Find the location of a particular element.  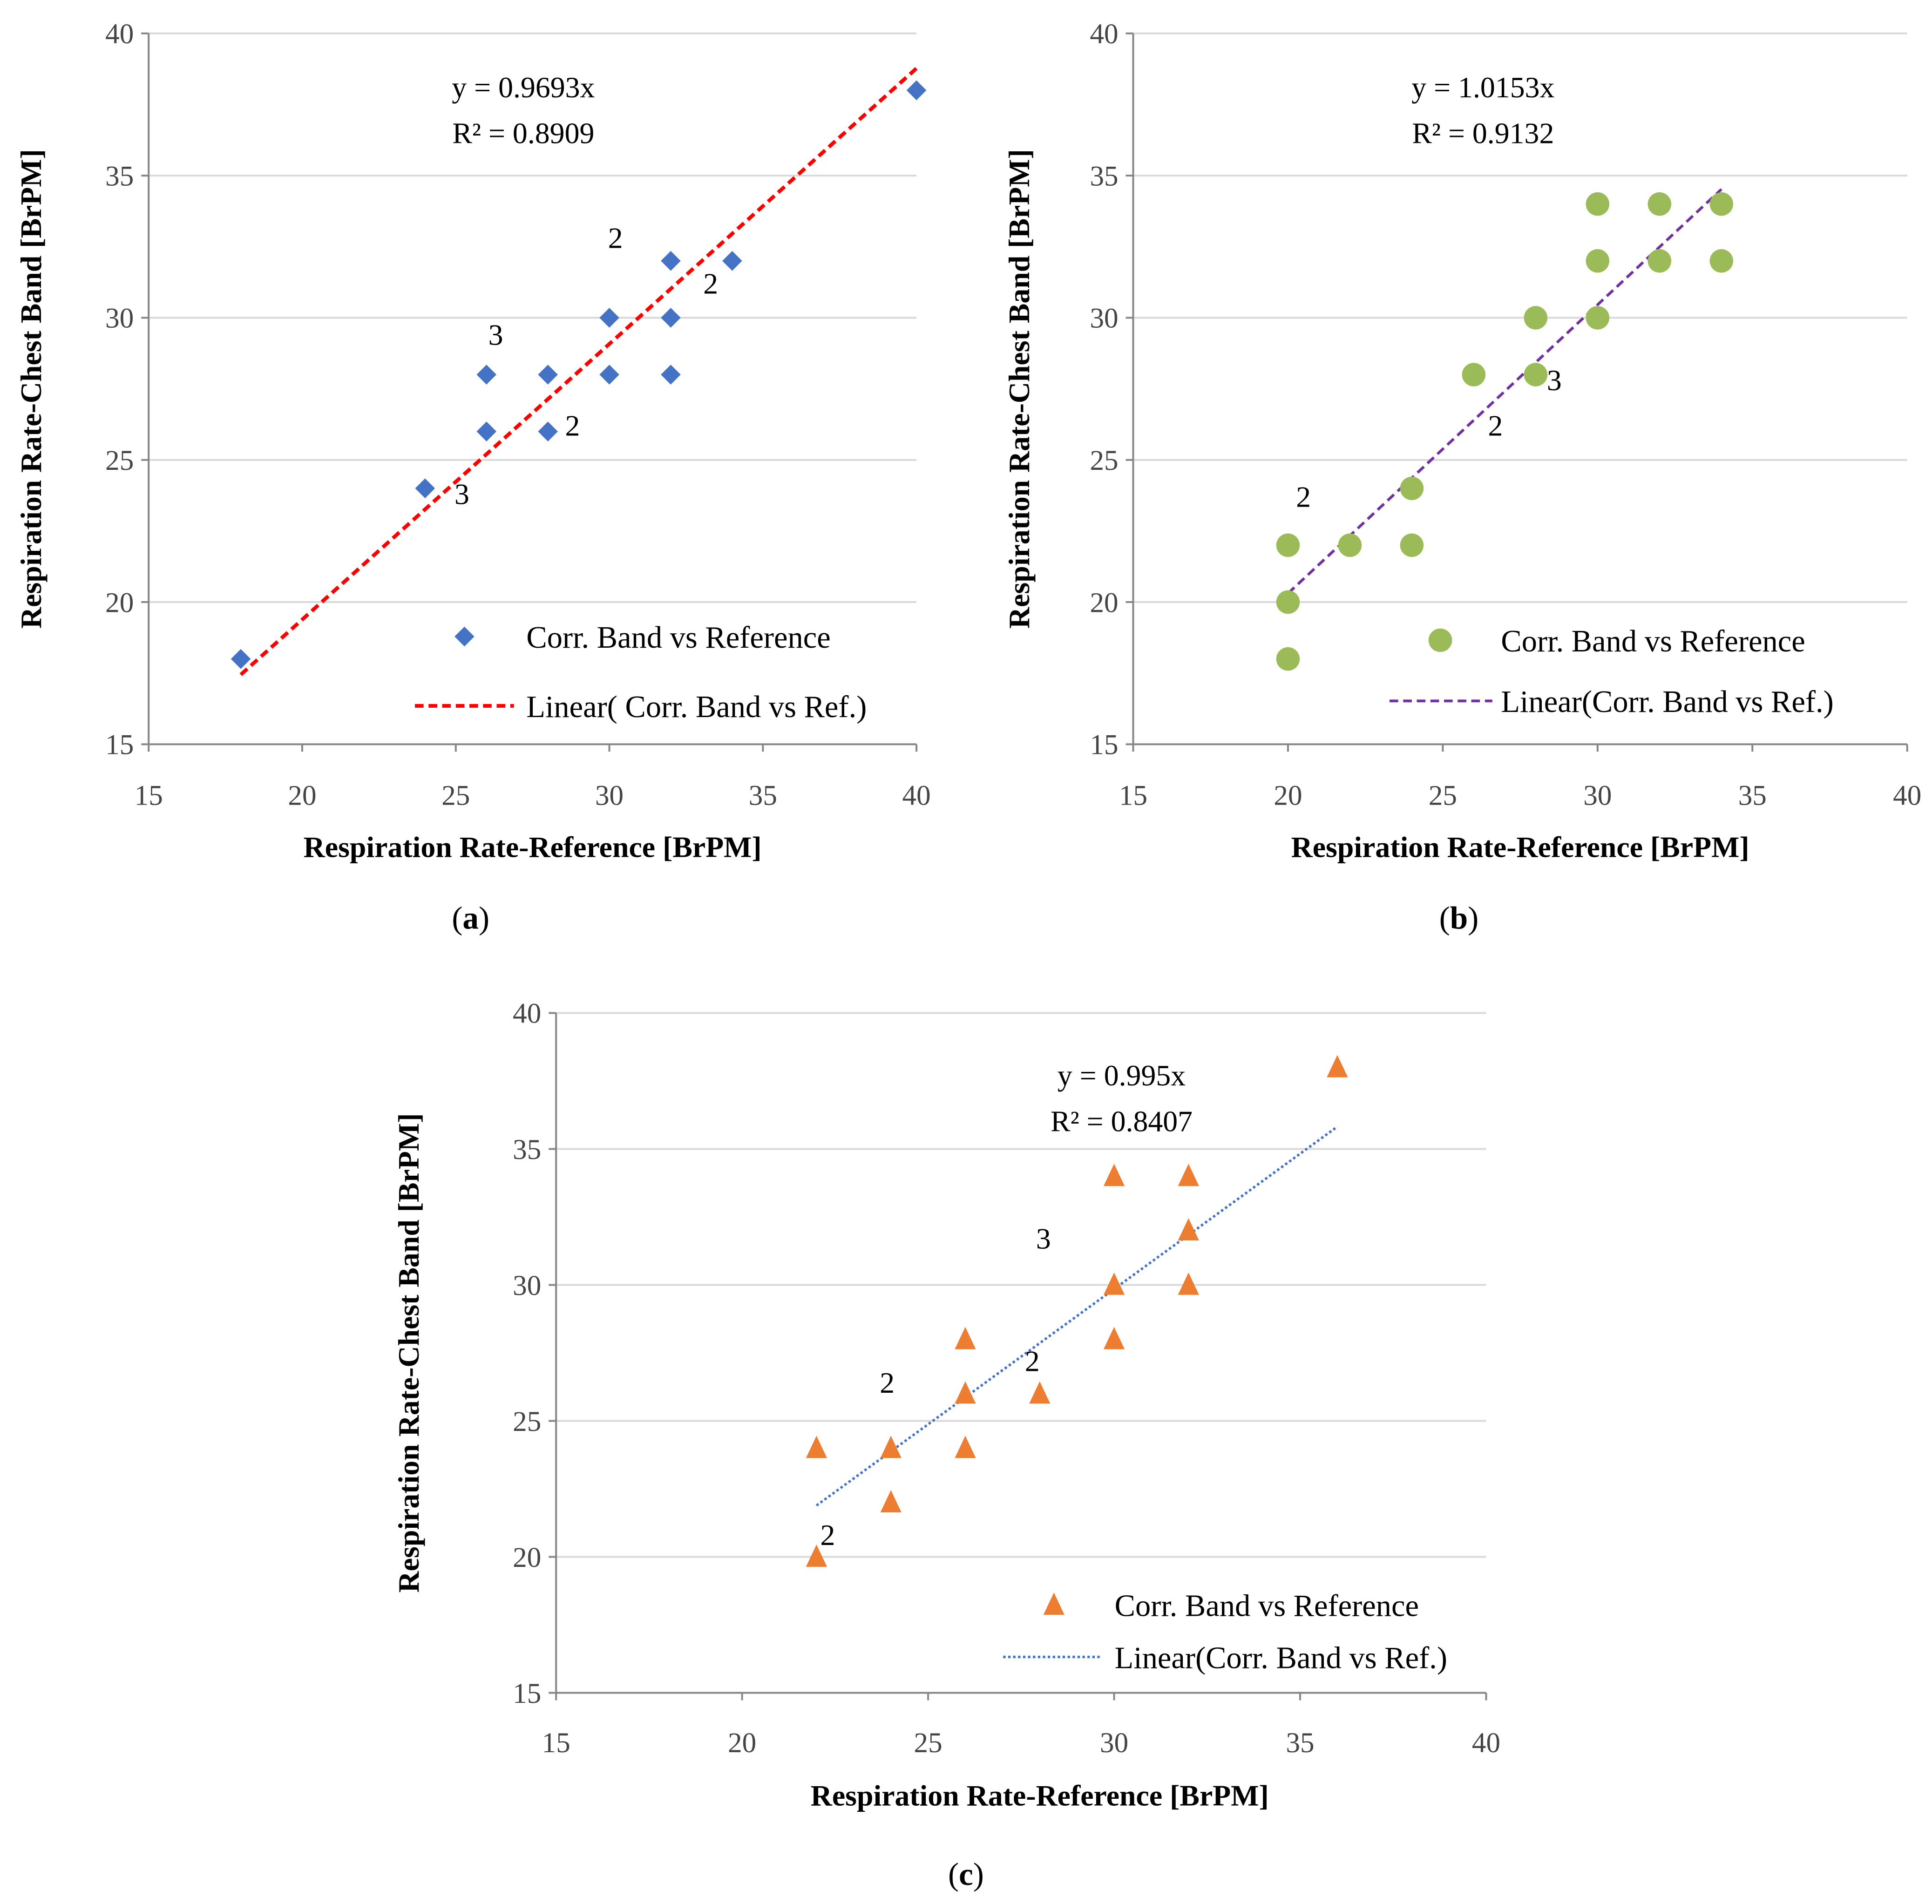

caption: (b) is located at coordinates (1459, 918).